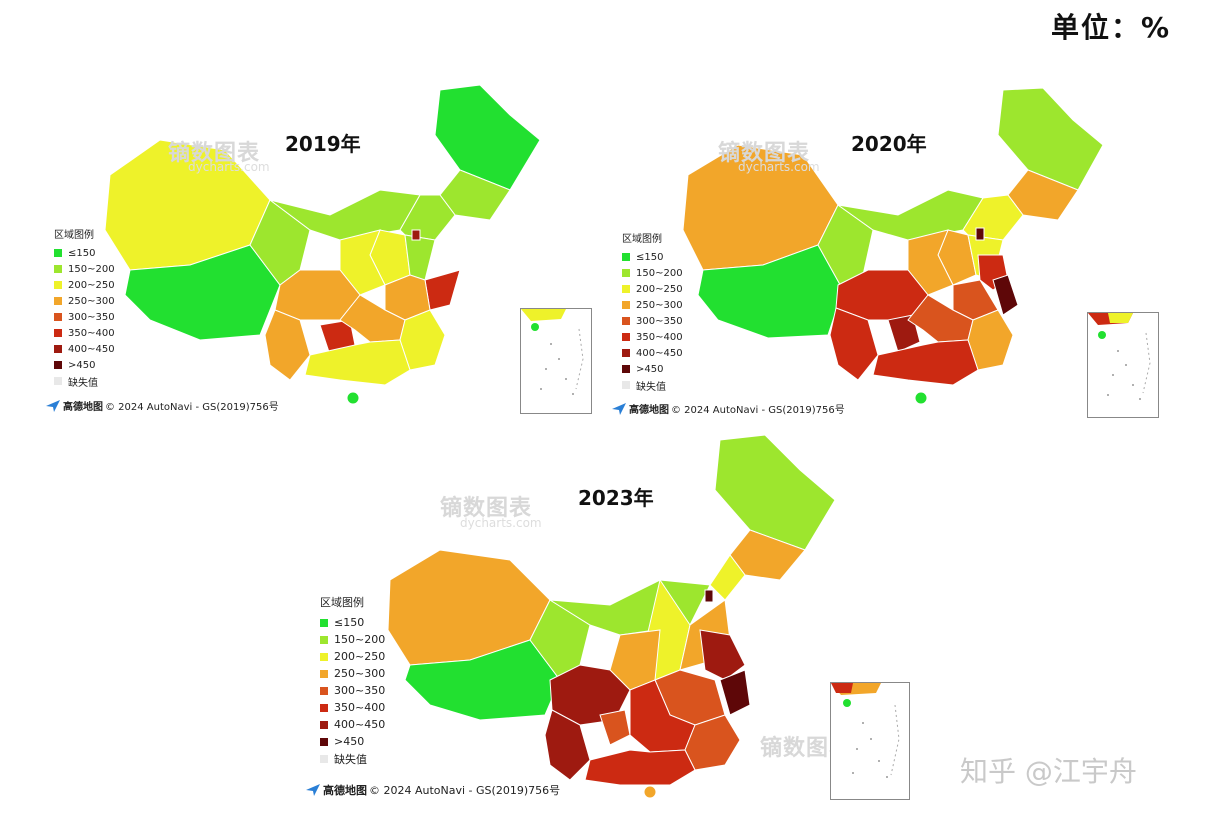 Image resolution: width=1213 pixels, height=834 pixels. I want to click on author-credit: 知乎 @江宇舟, so click(1048, 771).